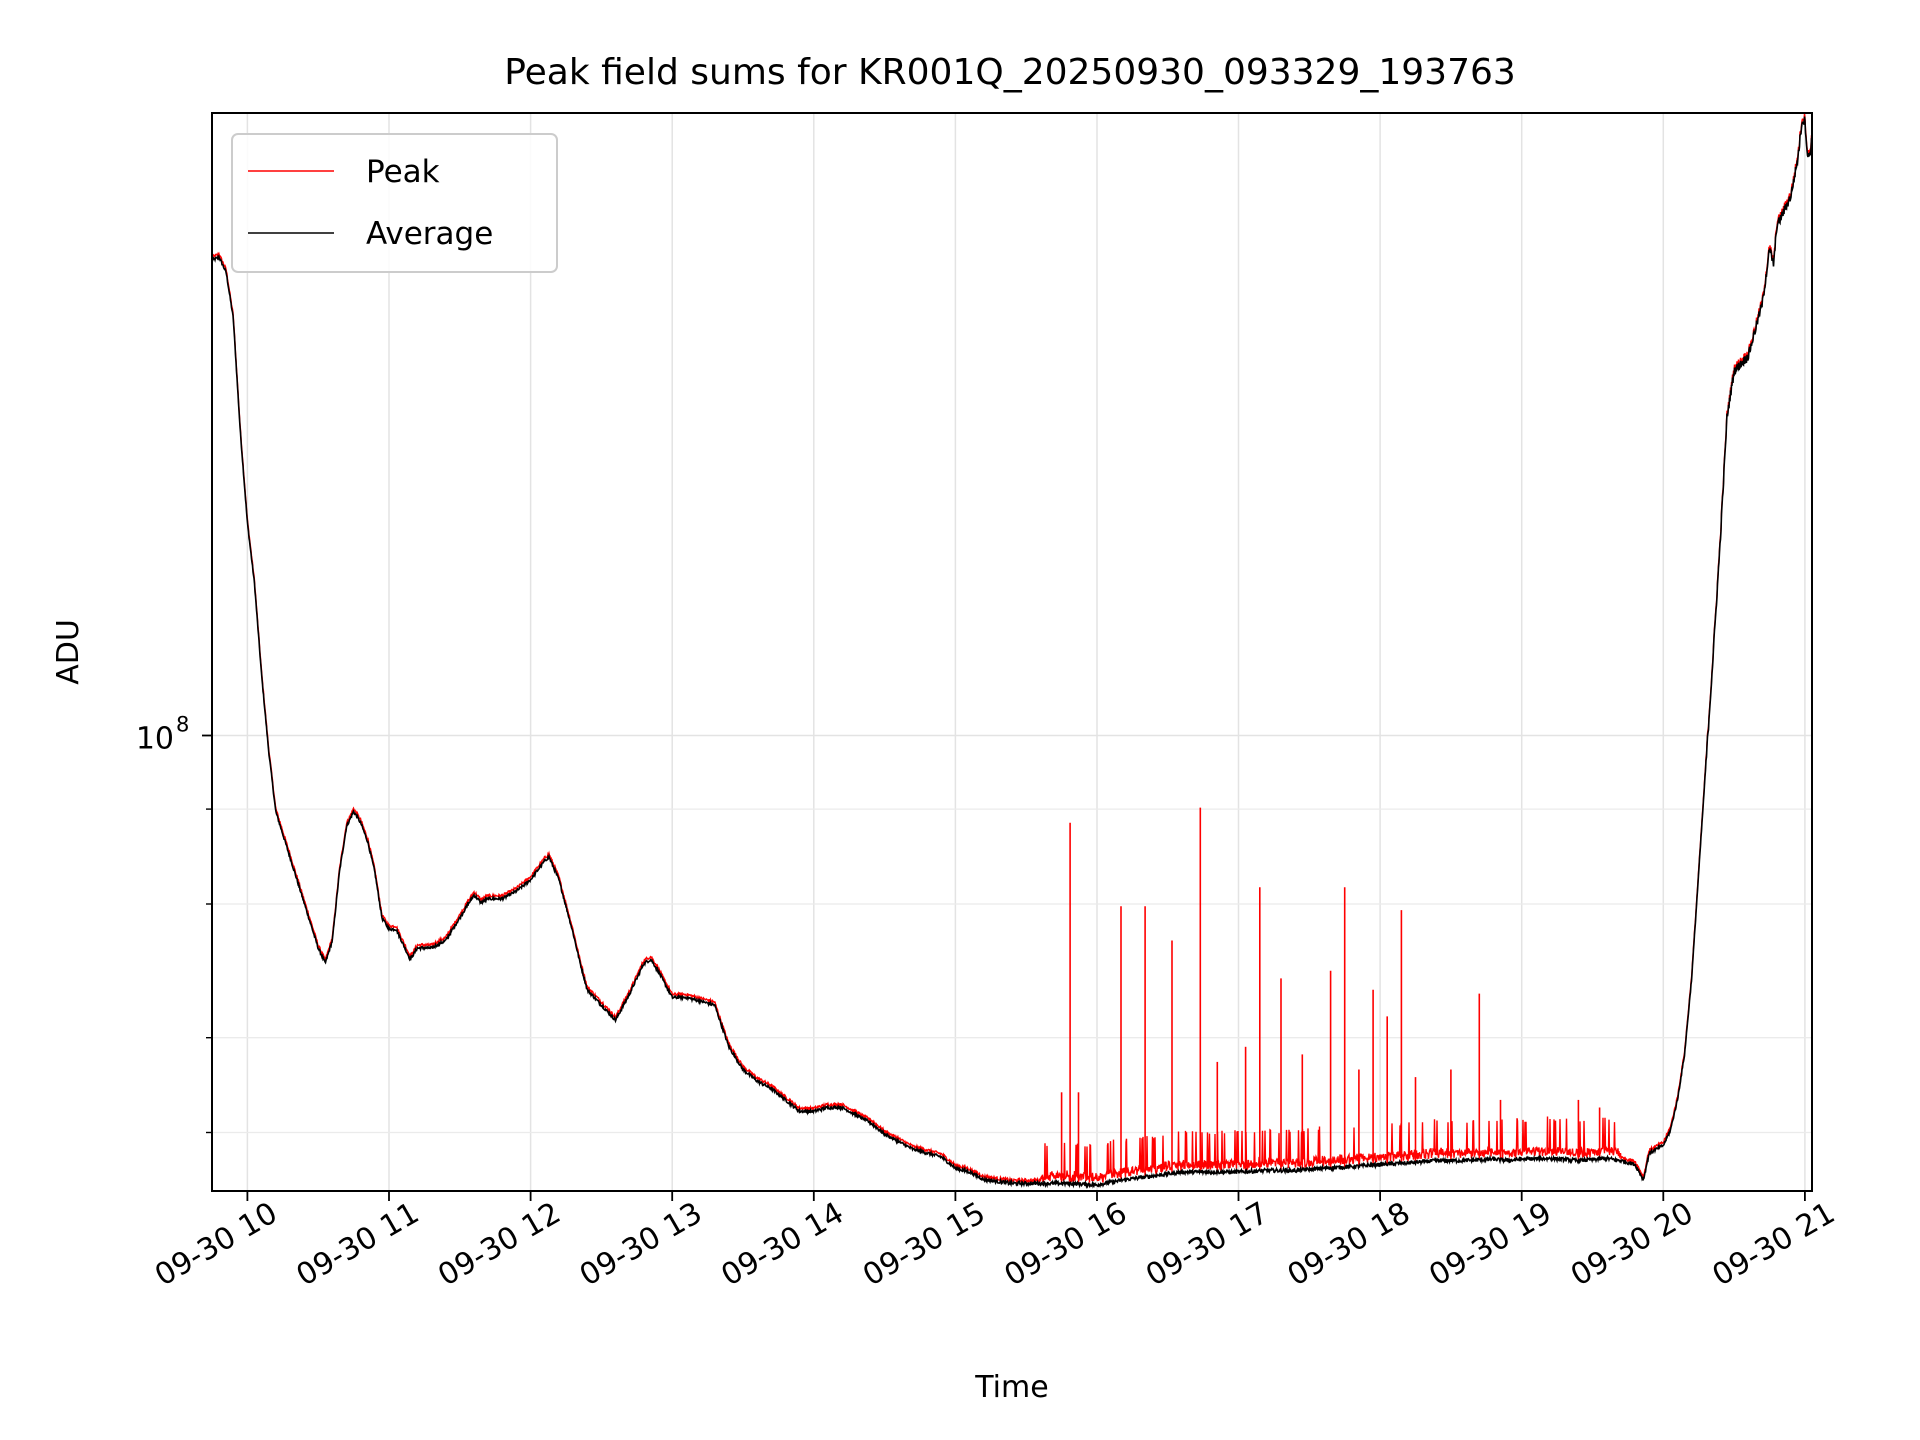  Describe the element at coordinates (182, 725) in the screenshot. I see `y-tick-label-exponent: 8` at that location.